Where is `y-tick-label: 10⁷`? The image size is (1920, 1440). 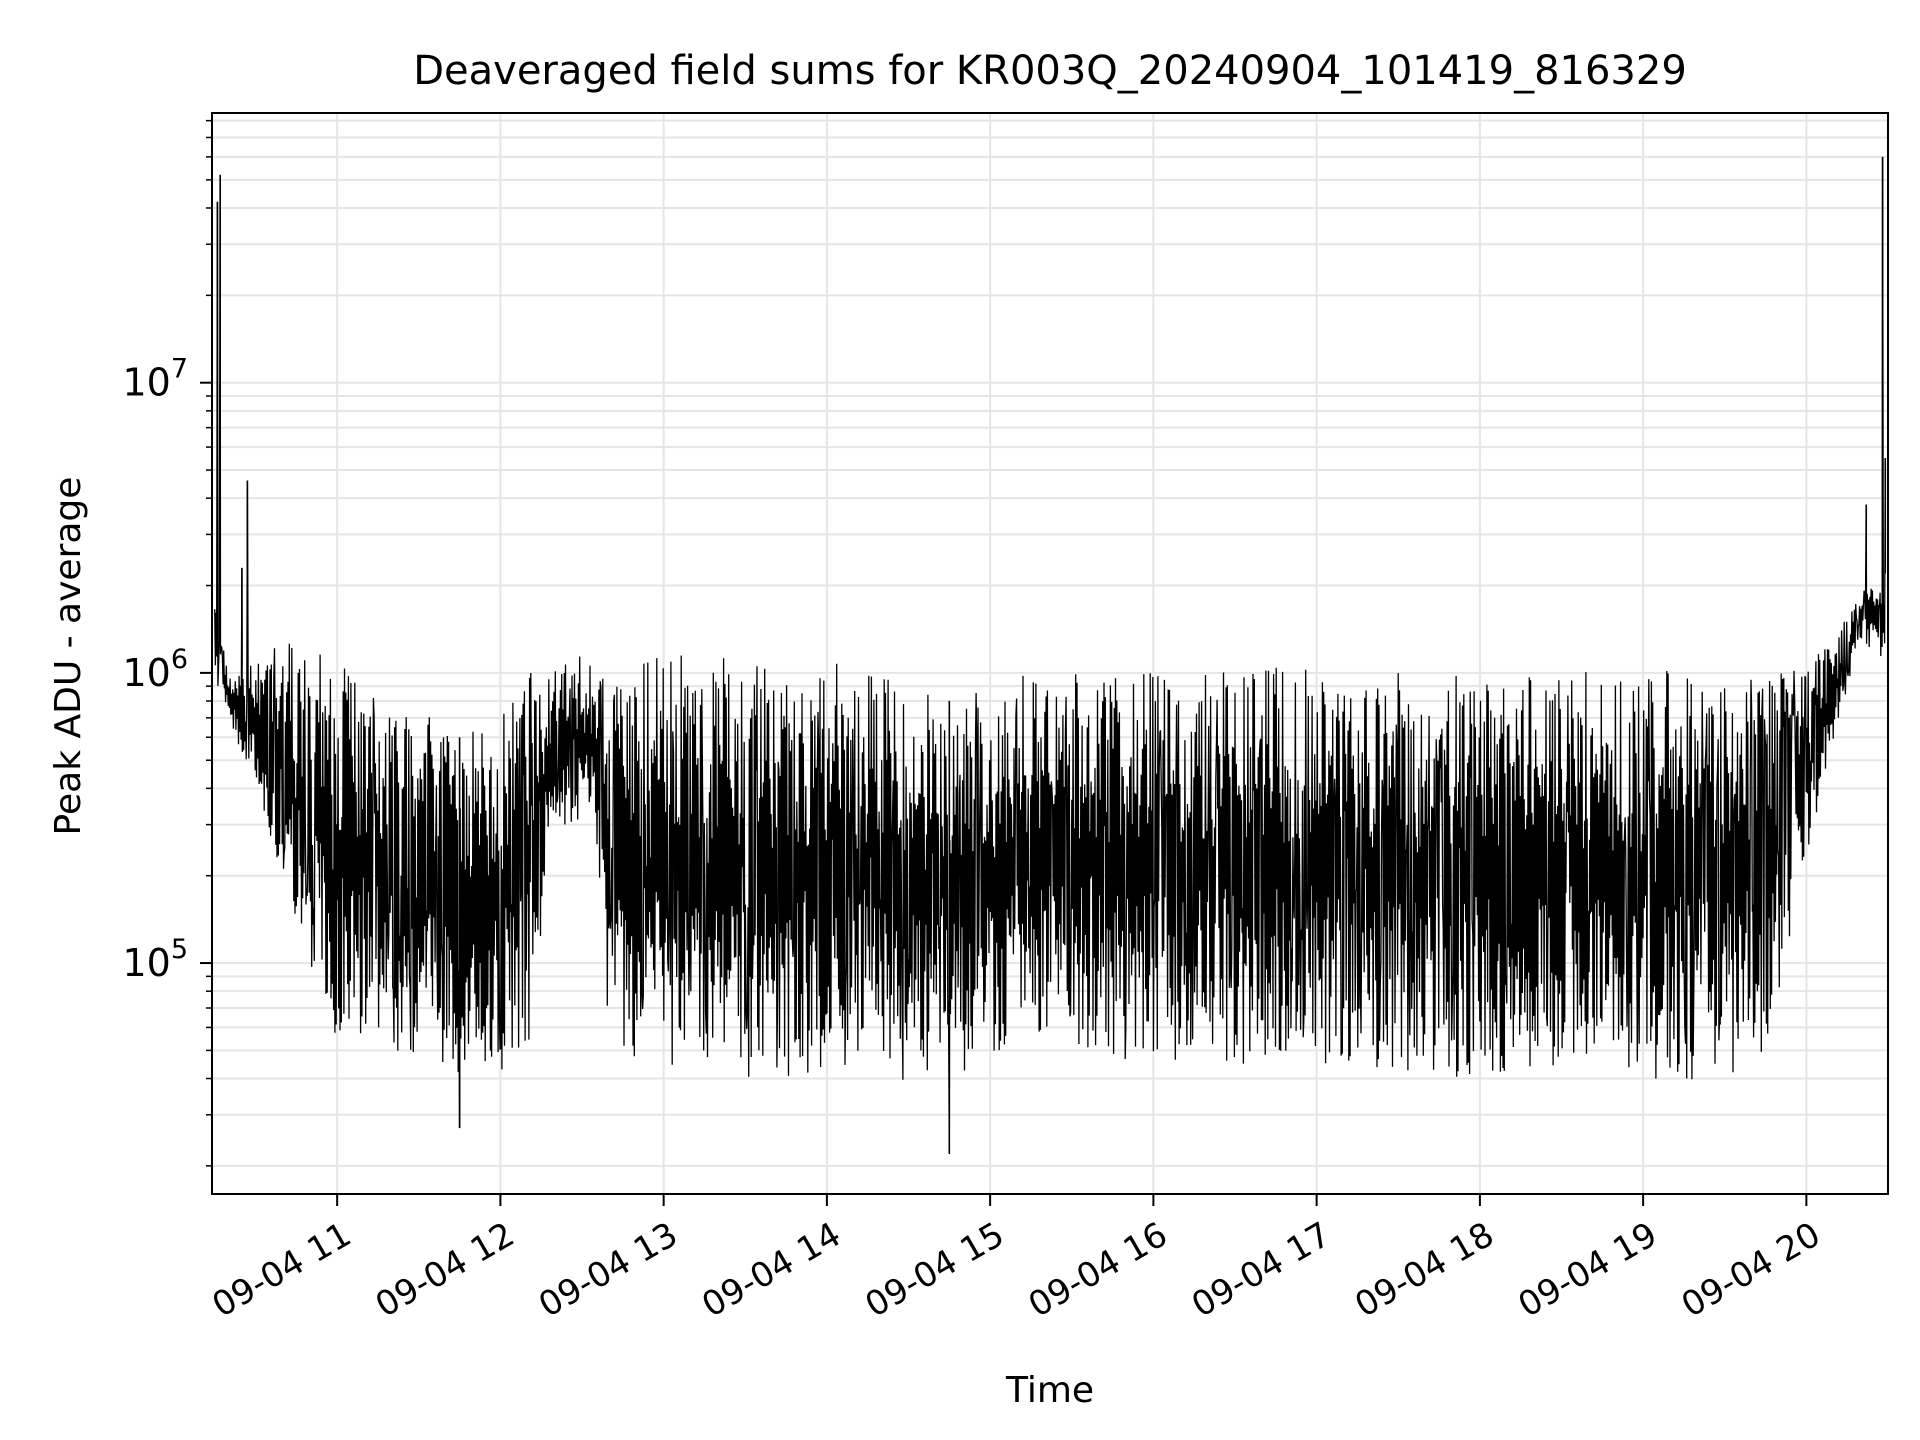
y-tick-label: 10⁷ is located at coordinates (155, 379).